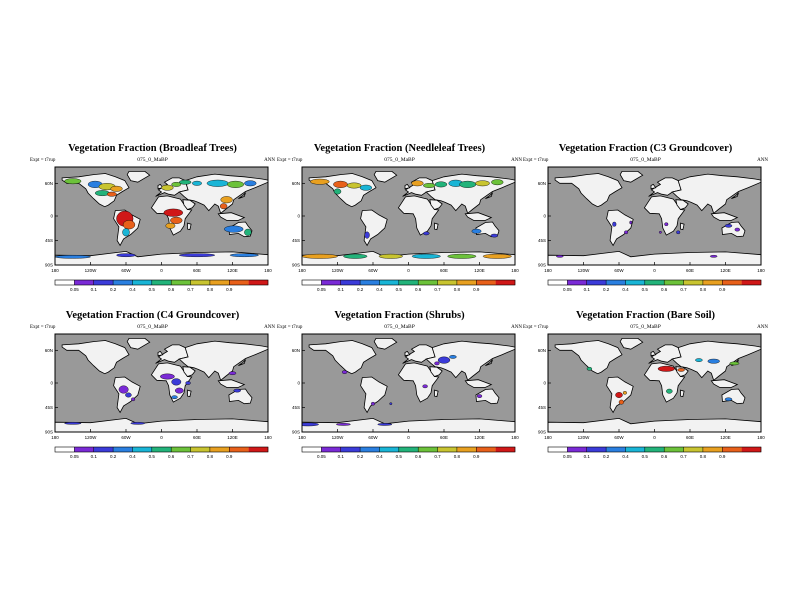  I want to click on x-tick-label: 60E, so click(690, 270).